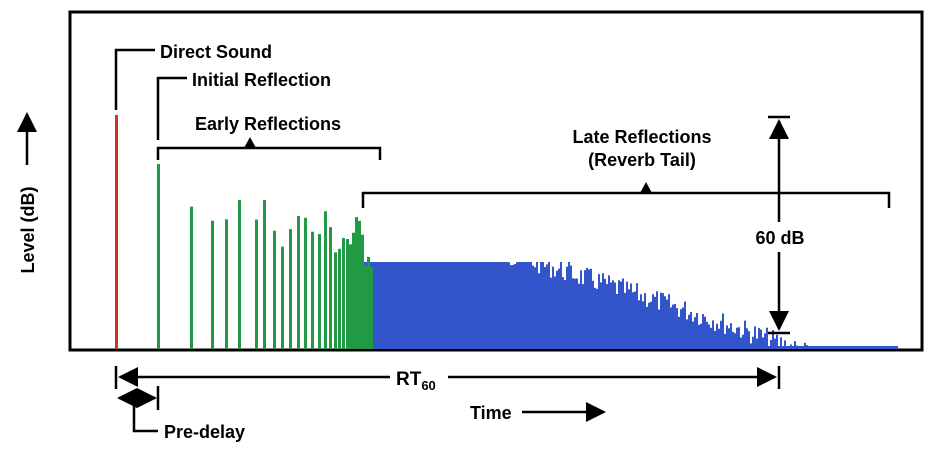  What do you see at coordinates (626, 167) in the screenshot?
I see `late-reflections-bracket: Late Reflections (Reverb Tail)` at bounding box center [626, 167].